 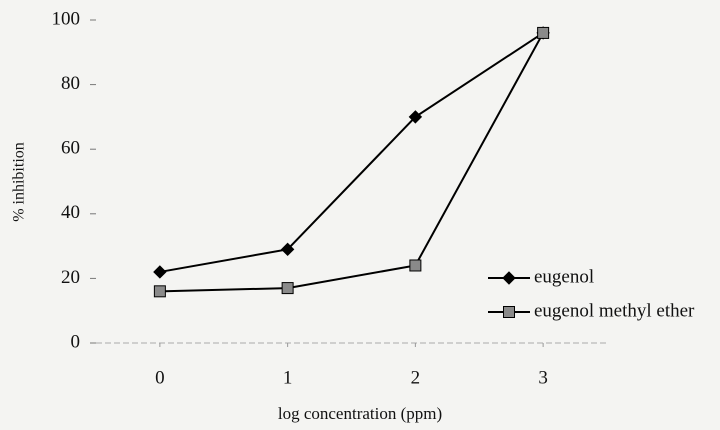 What do you see at coordinates (614, 310) in the screenshot?
I see `legend-label: eugenol methyl ether` at bounding box center [614, 310].